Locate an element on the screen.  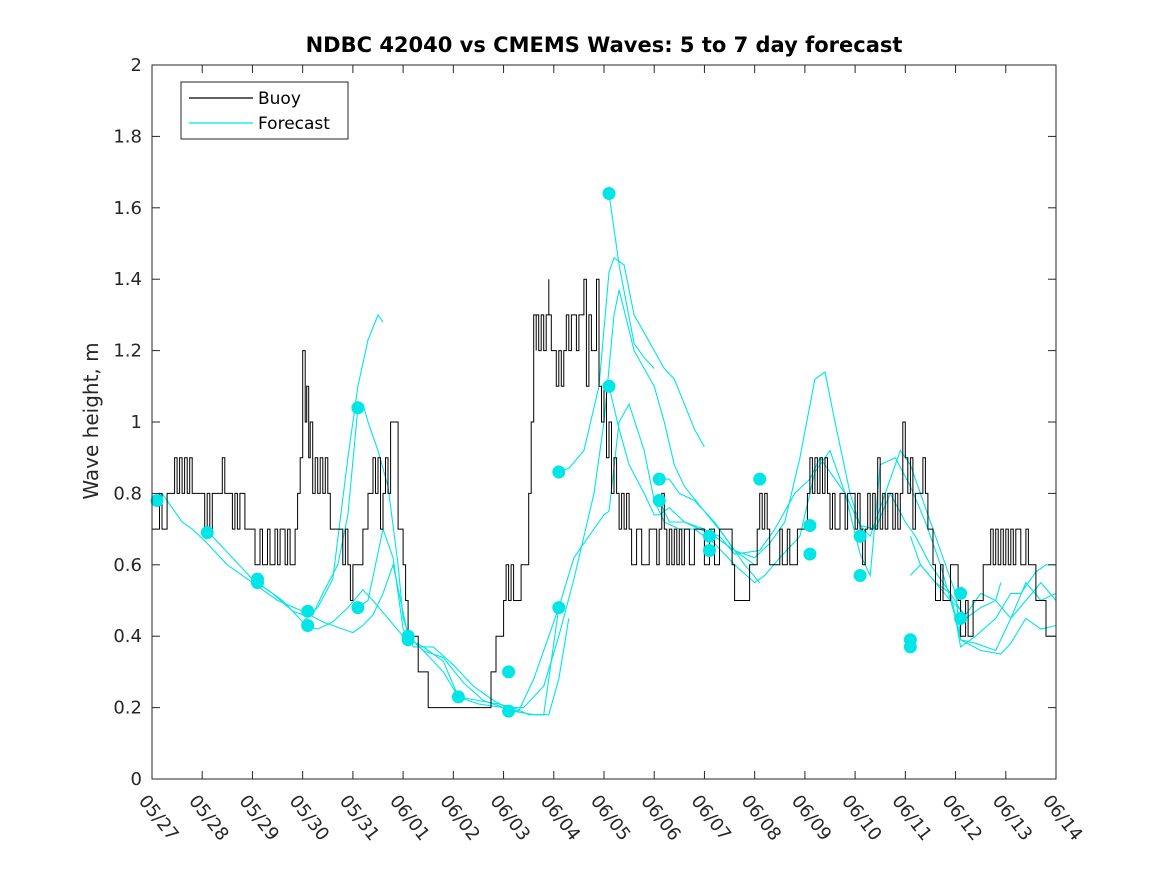
x-tick-label: 06/02 is located at coordinates (459, 818).